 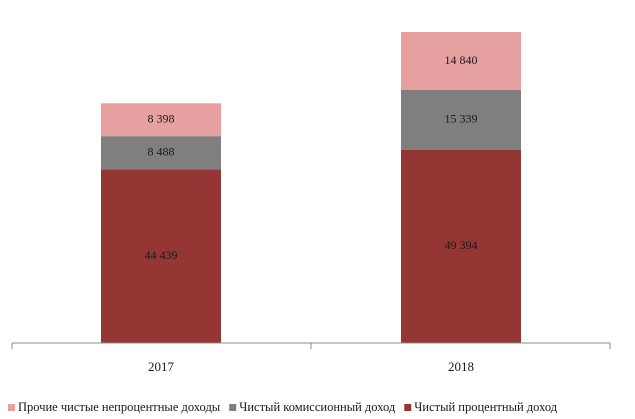 I want to click on category-label-2017: 2017, so click(x=161, y=366).